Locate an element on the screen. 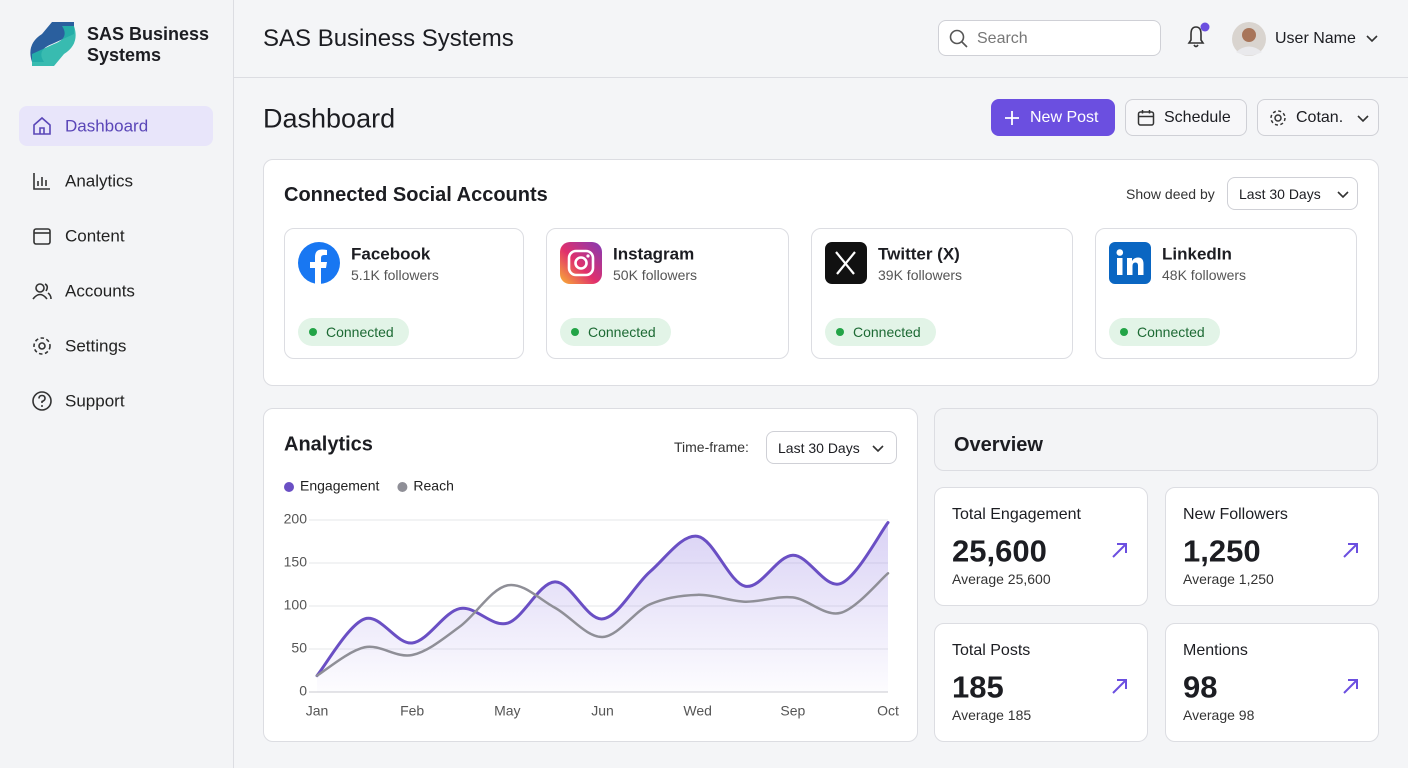  logo is located at coordinates (53, 44).